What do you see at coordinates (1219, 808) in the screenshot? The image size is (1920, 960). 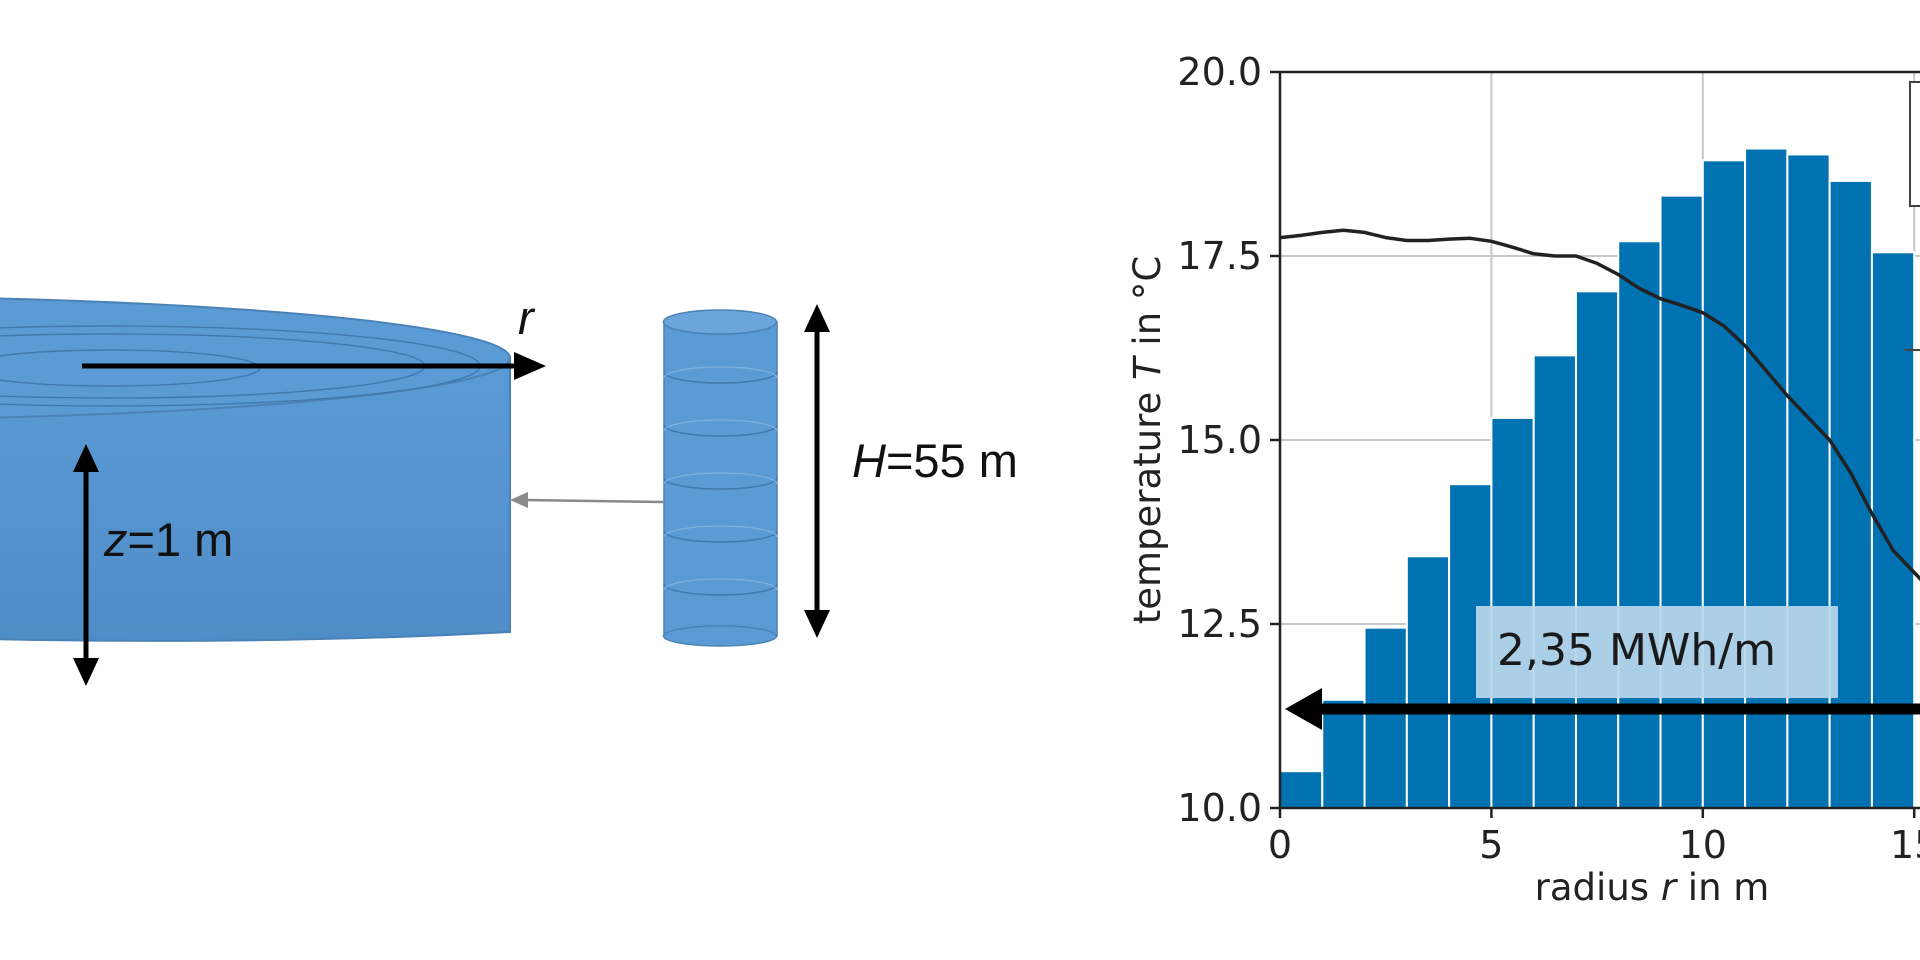 I see `y-tick-label: 10.0` at bounding box center [1219, 808].